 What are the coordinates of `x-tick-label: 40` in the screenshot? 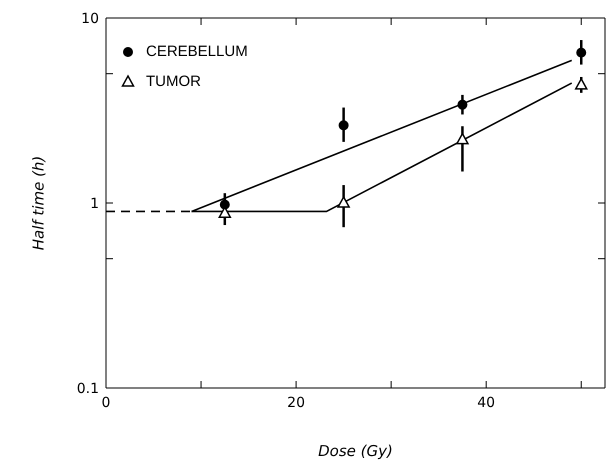 It's located at (486, 402).